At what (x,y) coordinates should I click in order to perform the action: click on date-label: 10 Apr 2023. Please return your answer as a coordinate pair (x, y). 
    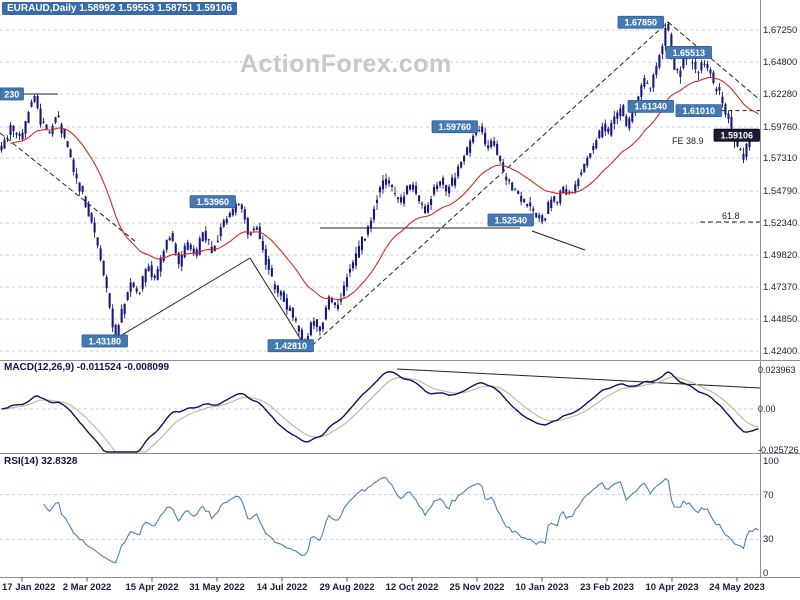
    Looking at the image, I should click on (672, 587).